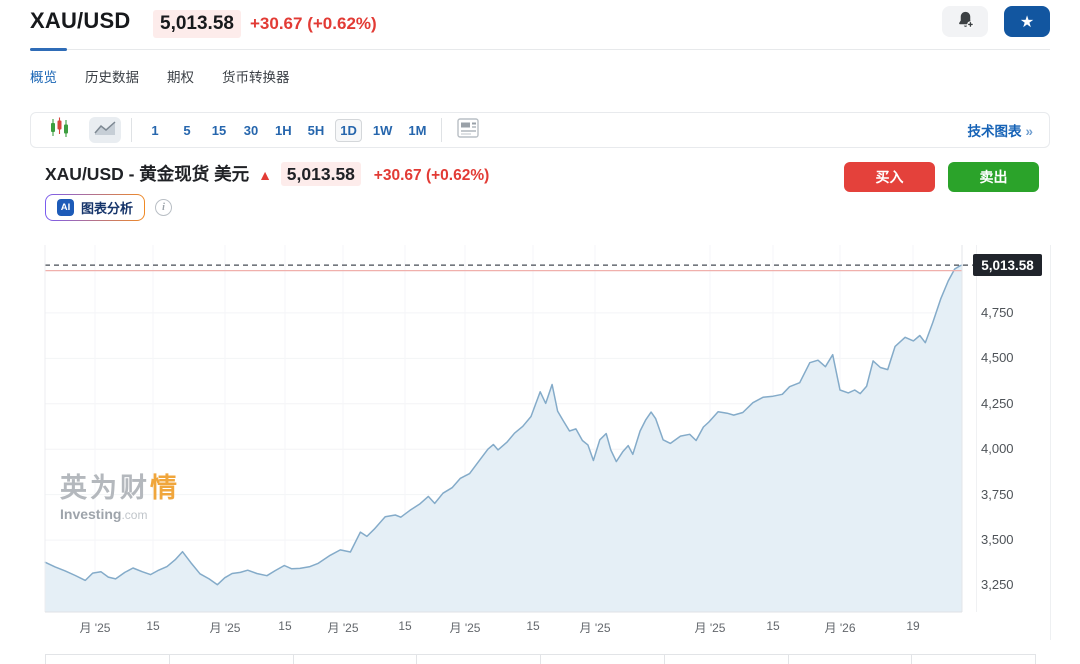 Image resolution: width=1080 pixels, height=664 pixels. What do you see at coordinates (251, 130) in the screenshot?
I see `timeframe-30: 30` at bounding box center [251, 130].